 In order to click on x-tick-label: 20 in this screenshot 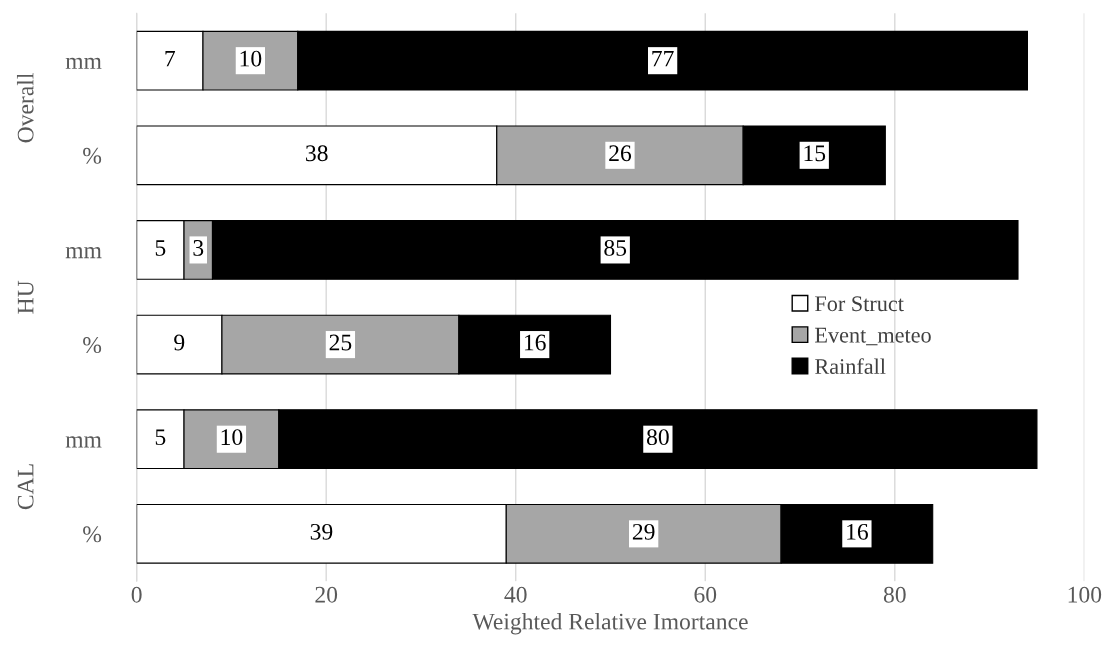, I will do `click(326, 594)`.